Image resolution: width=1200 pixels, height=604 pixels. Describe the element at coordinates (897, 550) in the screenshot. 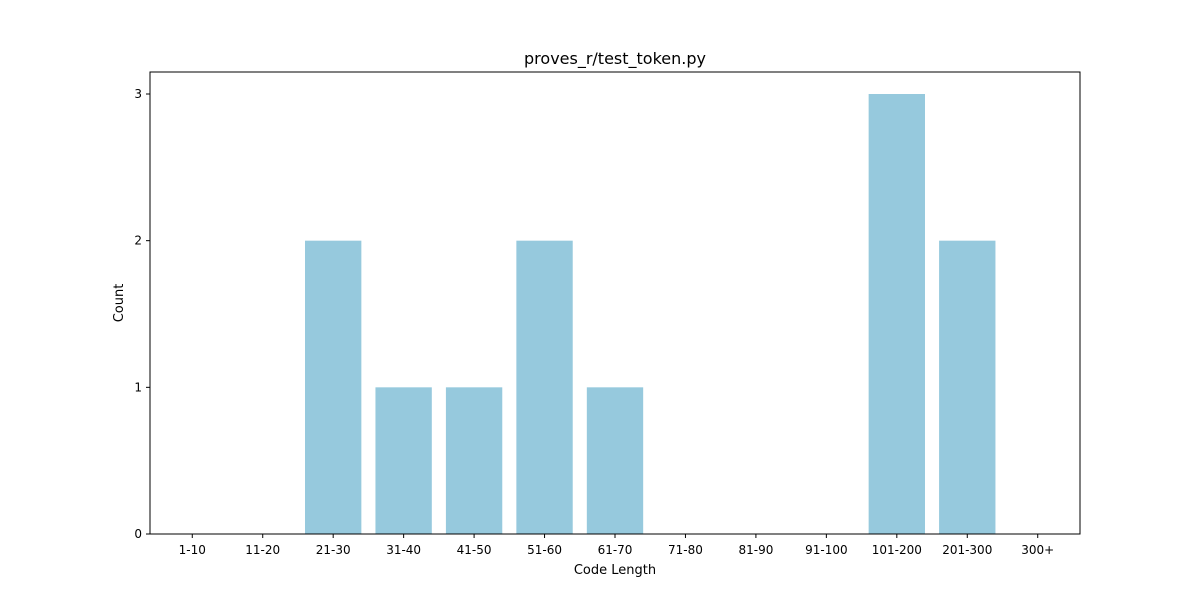

I see `x-tick-label: 101-200` at that location.